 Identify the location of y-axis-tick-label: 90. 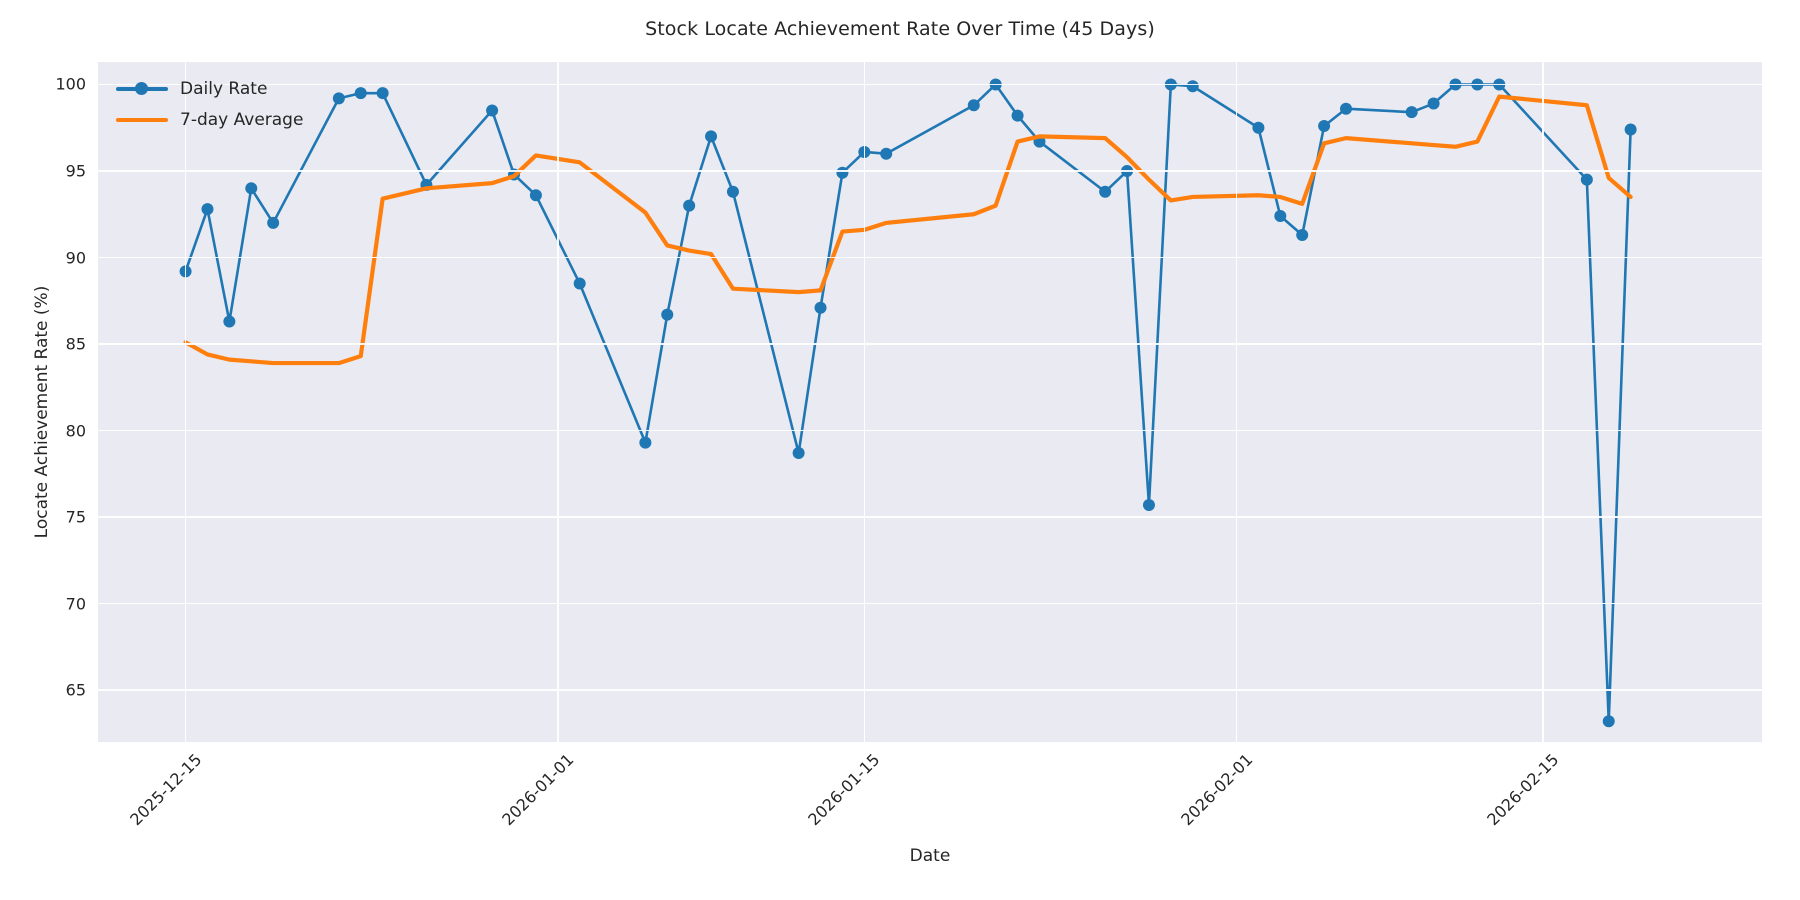
(75, 258).